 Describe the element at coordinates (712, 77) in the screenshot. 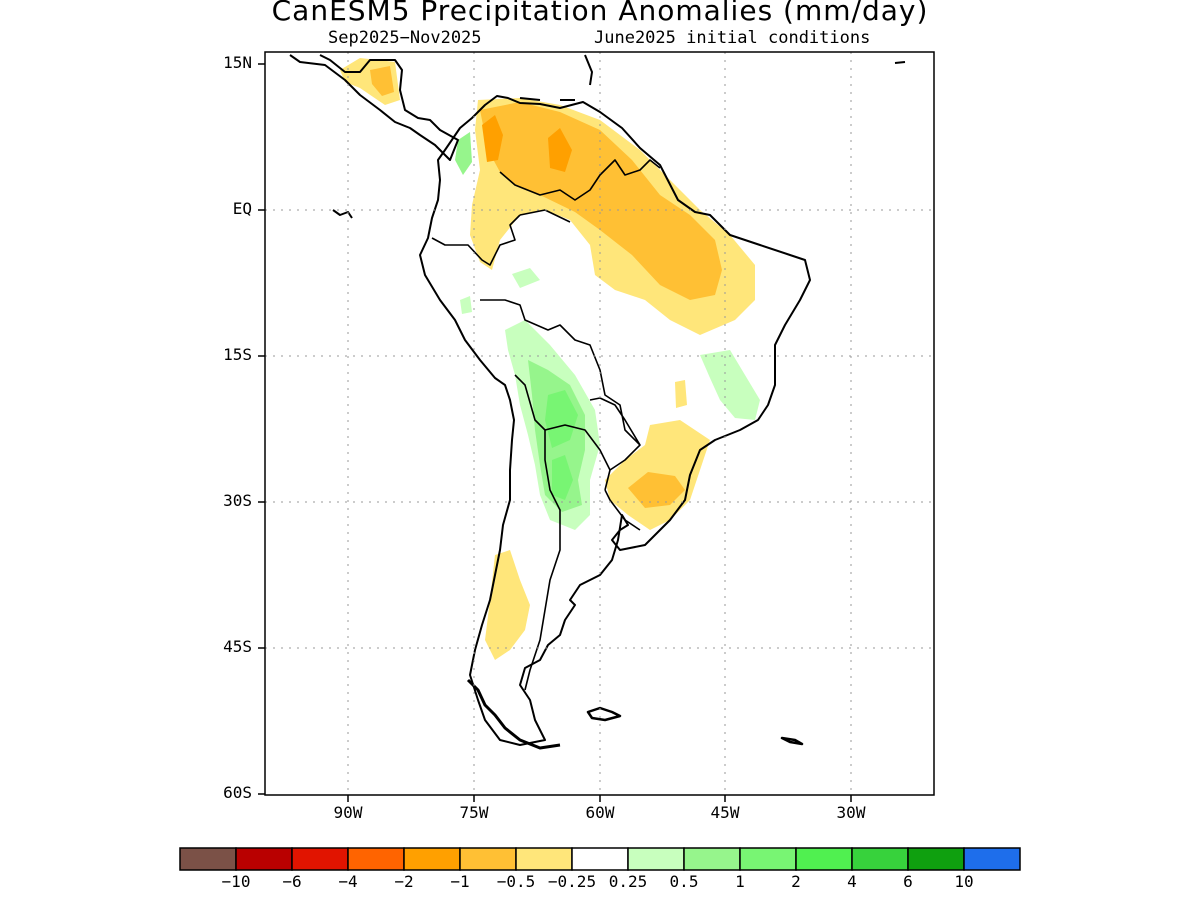

I see `caribbean-islands` at that location.